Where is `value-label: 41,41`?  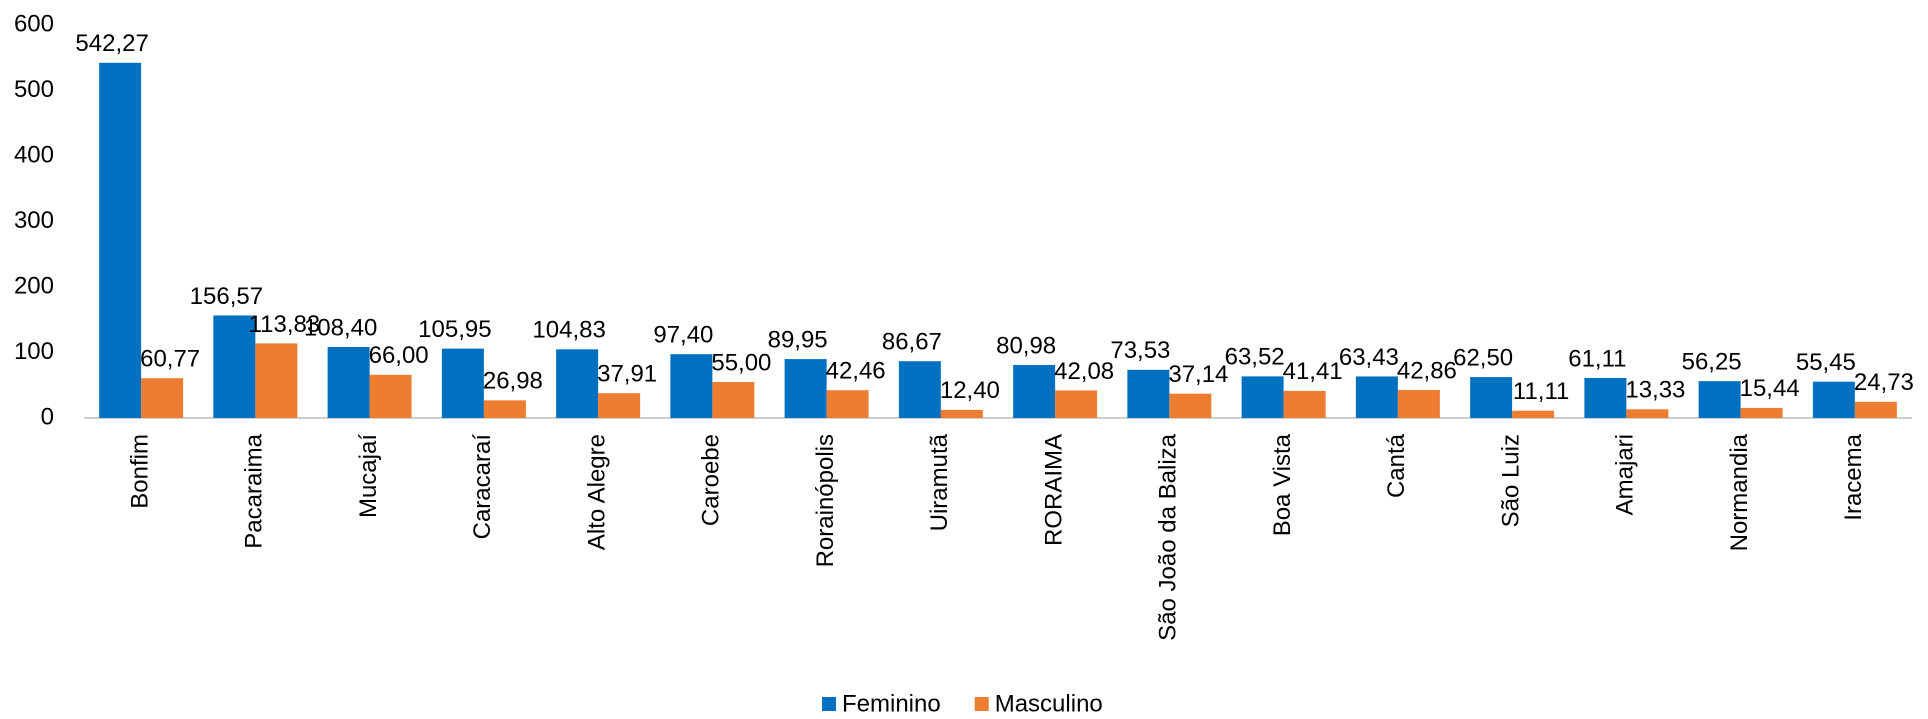
value-label: 41,41 is located at coordinates (1313, 371).